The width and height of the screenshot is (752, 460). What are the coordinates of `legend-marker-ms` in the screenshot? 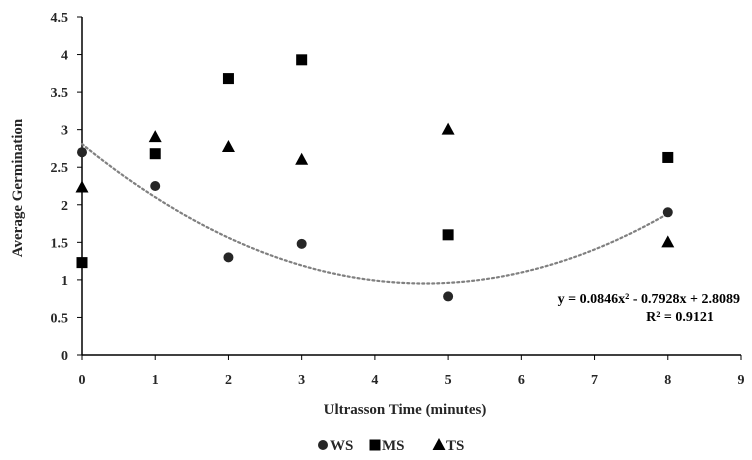 It's located at (375, 445).